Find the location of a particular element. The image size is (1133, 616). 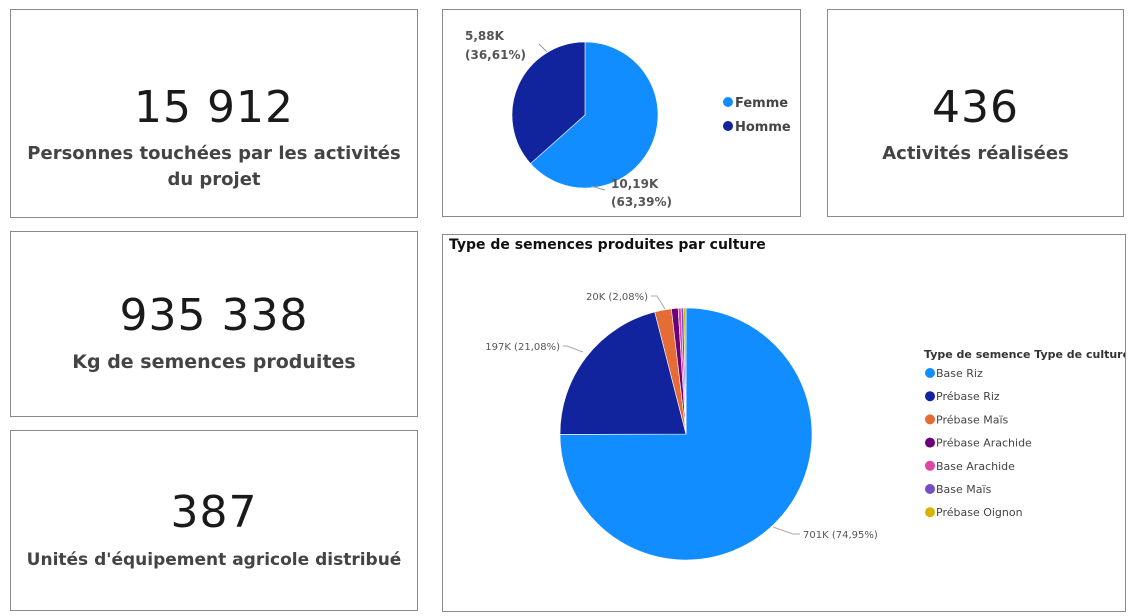

legend-item-femme: Femme is located at coordinates (755, 103).